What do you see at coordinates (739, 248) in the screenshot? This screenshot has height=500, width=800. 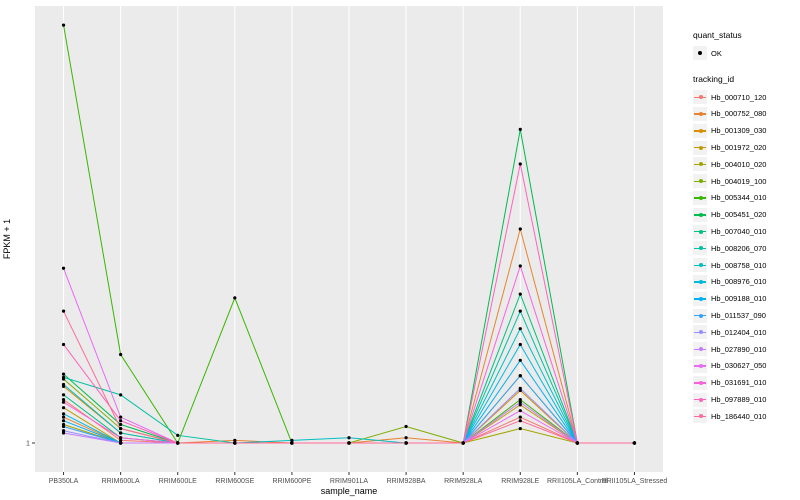 I see `legend-item-label: Hb_008206_070` at bounding box center [739, 248].